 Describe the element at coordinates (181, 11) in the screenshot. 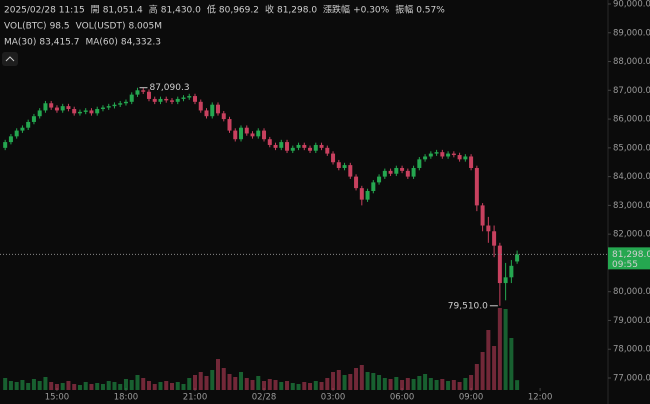

I see `field-value: 81,430.0` at that location.